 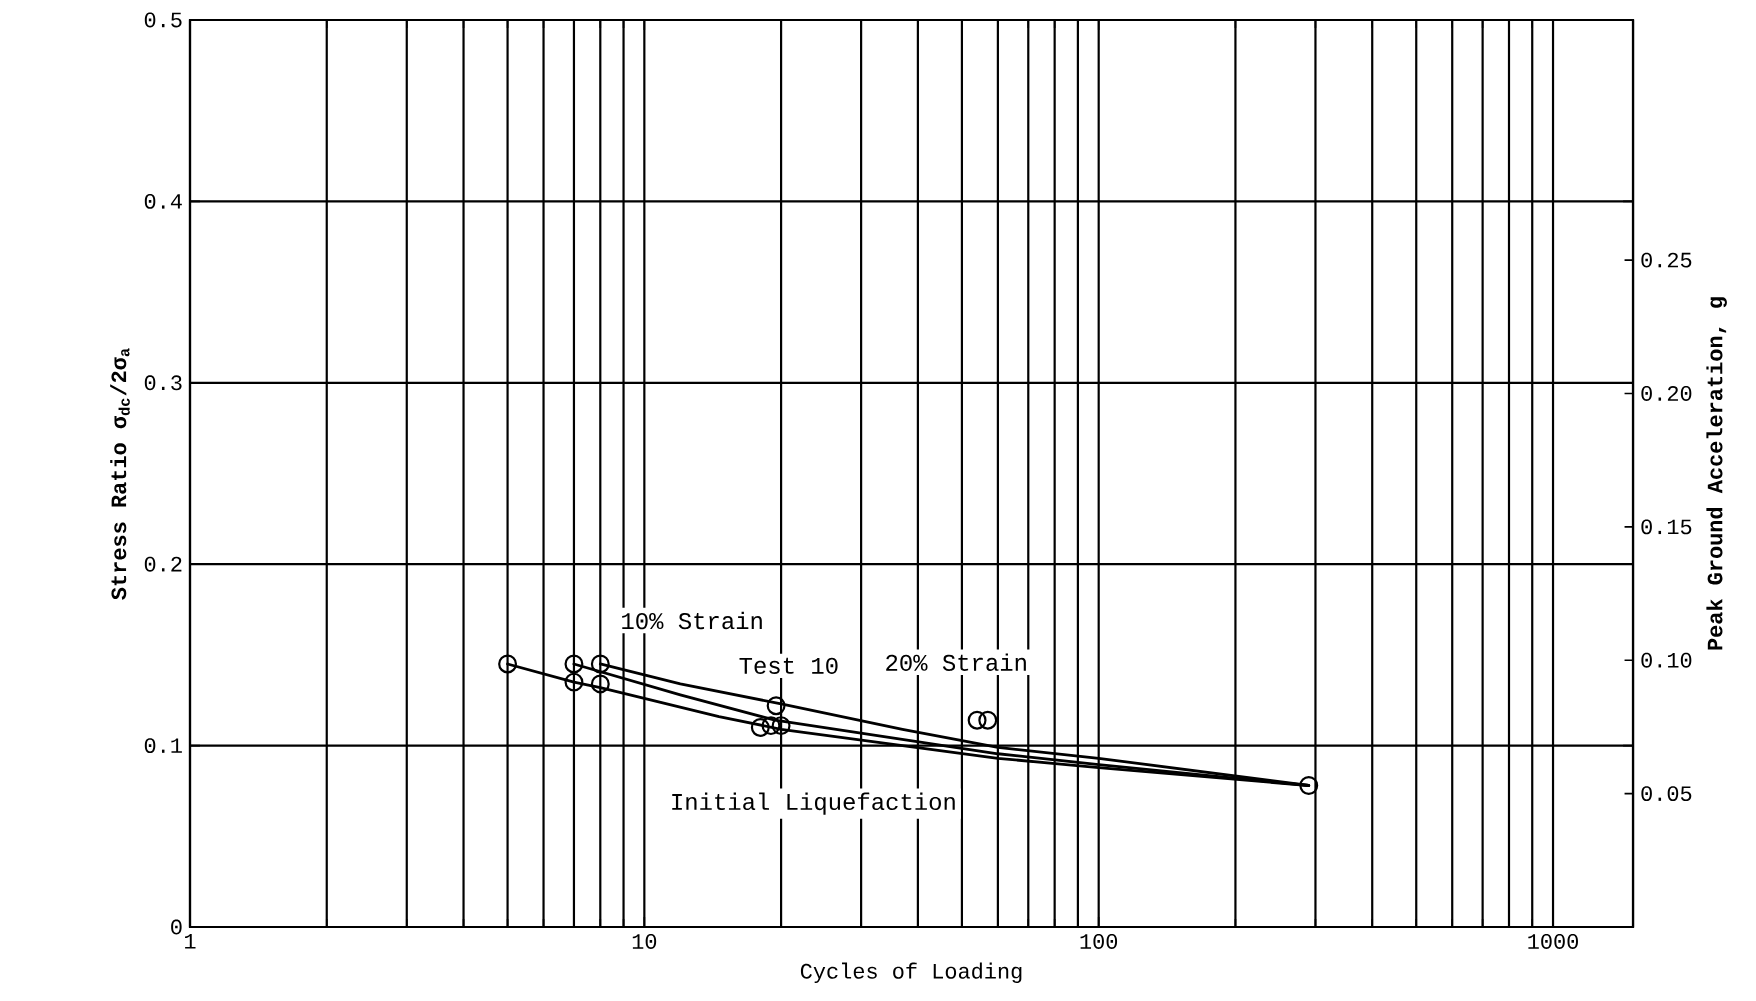 What do you see at coordinates (163, 746) in the screenshot?
I see `y-tick-label: 0.1` at bounding box center [163, 746].